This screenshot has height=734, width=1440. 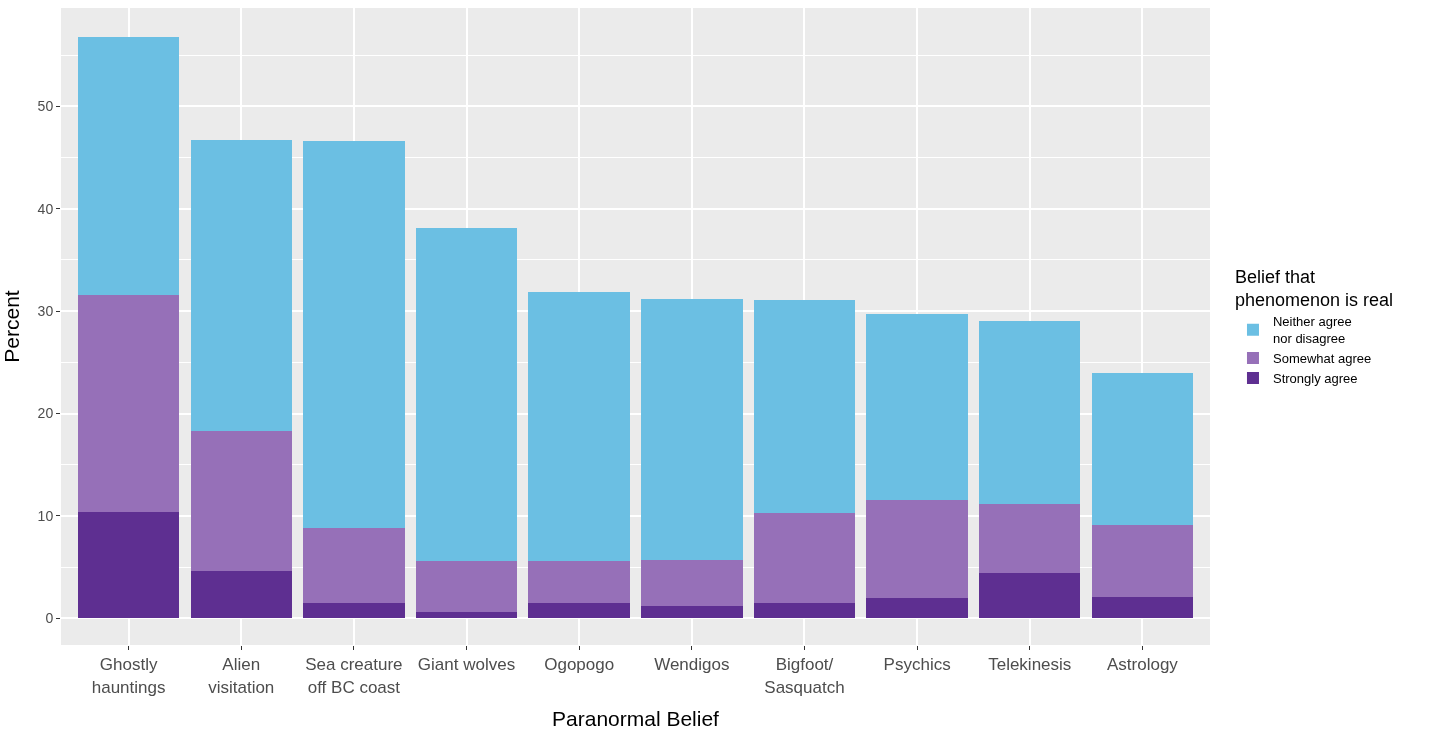 What do you see at coordinates (1312, 330) in the screenshot?
I see `legend-label: Neither agree nor disagree` at bounding box center [1312, 330].